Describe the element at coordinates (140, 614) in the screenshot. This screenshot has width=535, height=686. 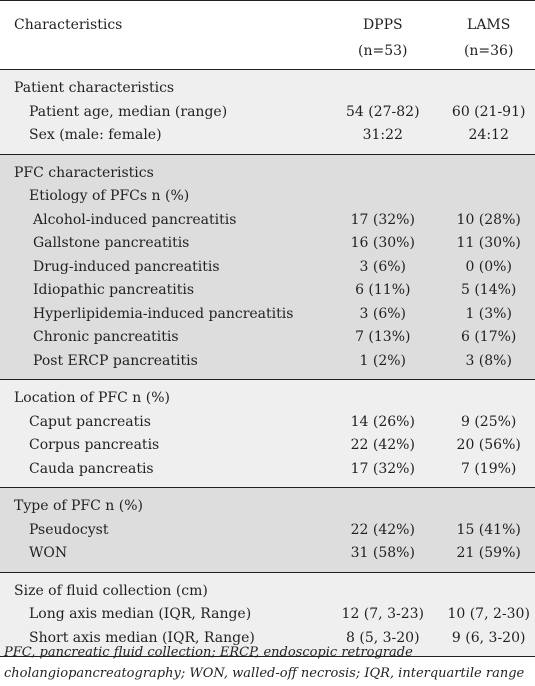
I see `row-label: Long axis median (IQR, Range)` at that location.